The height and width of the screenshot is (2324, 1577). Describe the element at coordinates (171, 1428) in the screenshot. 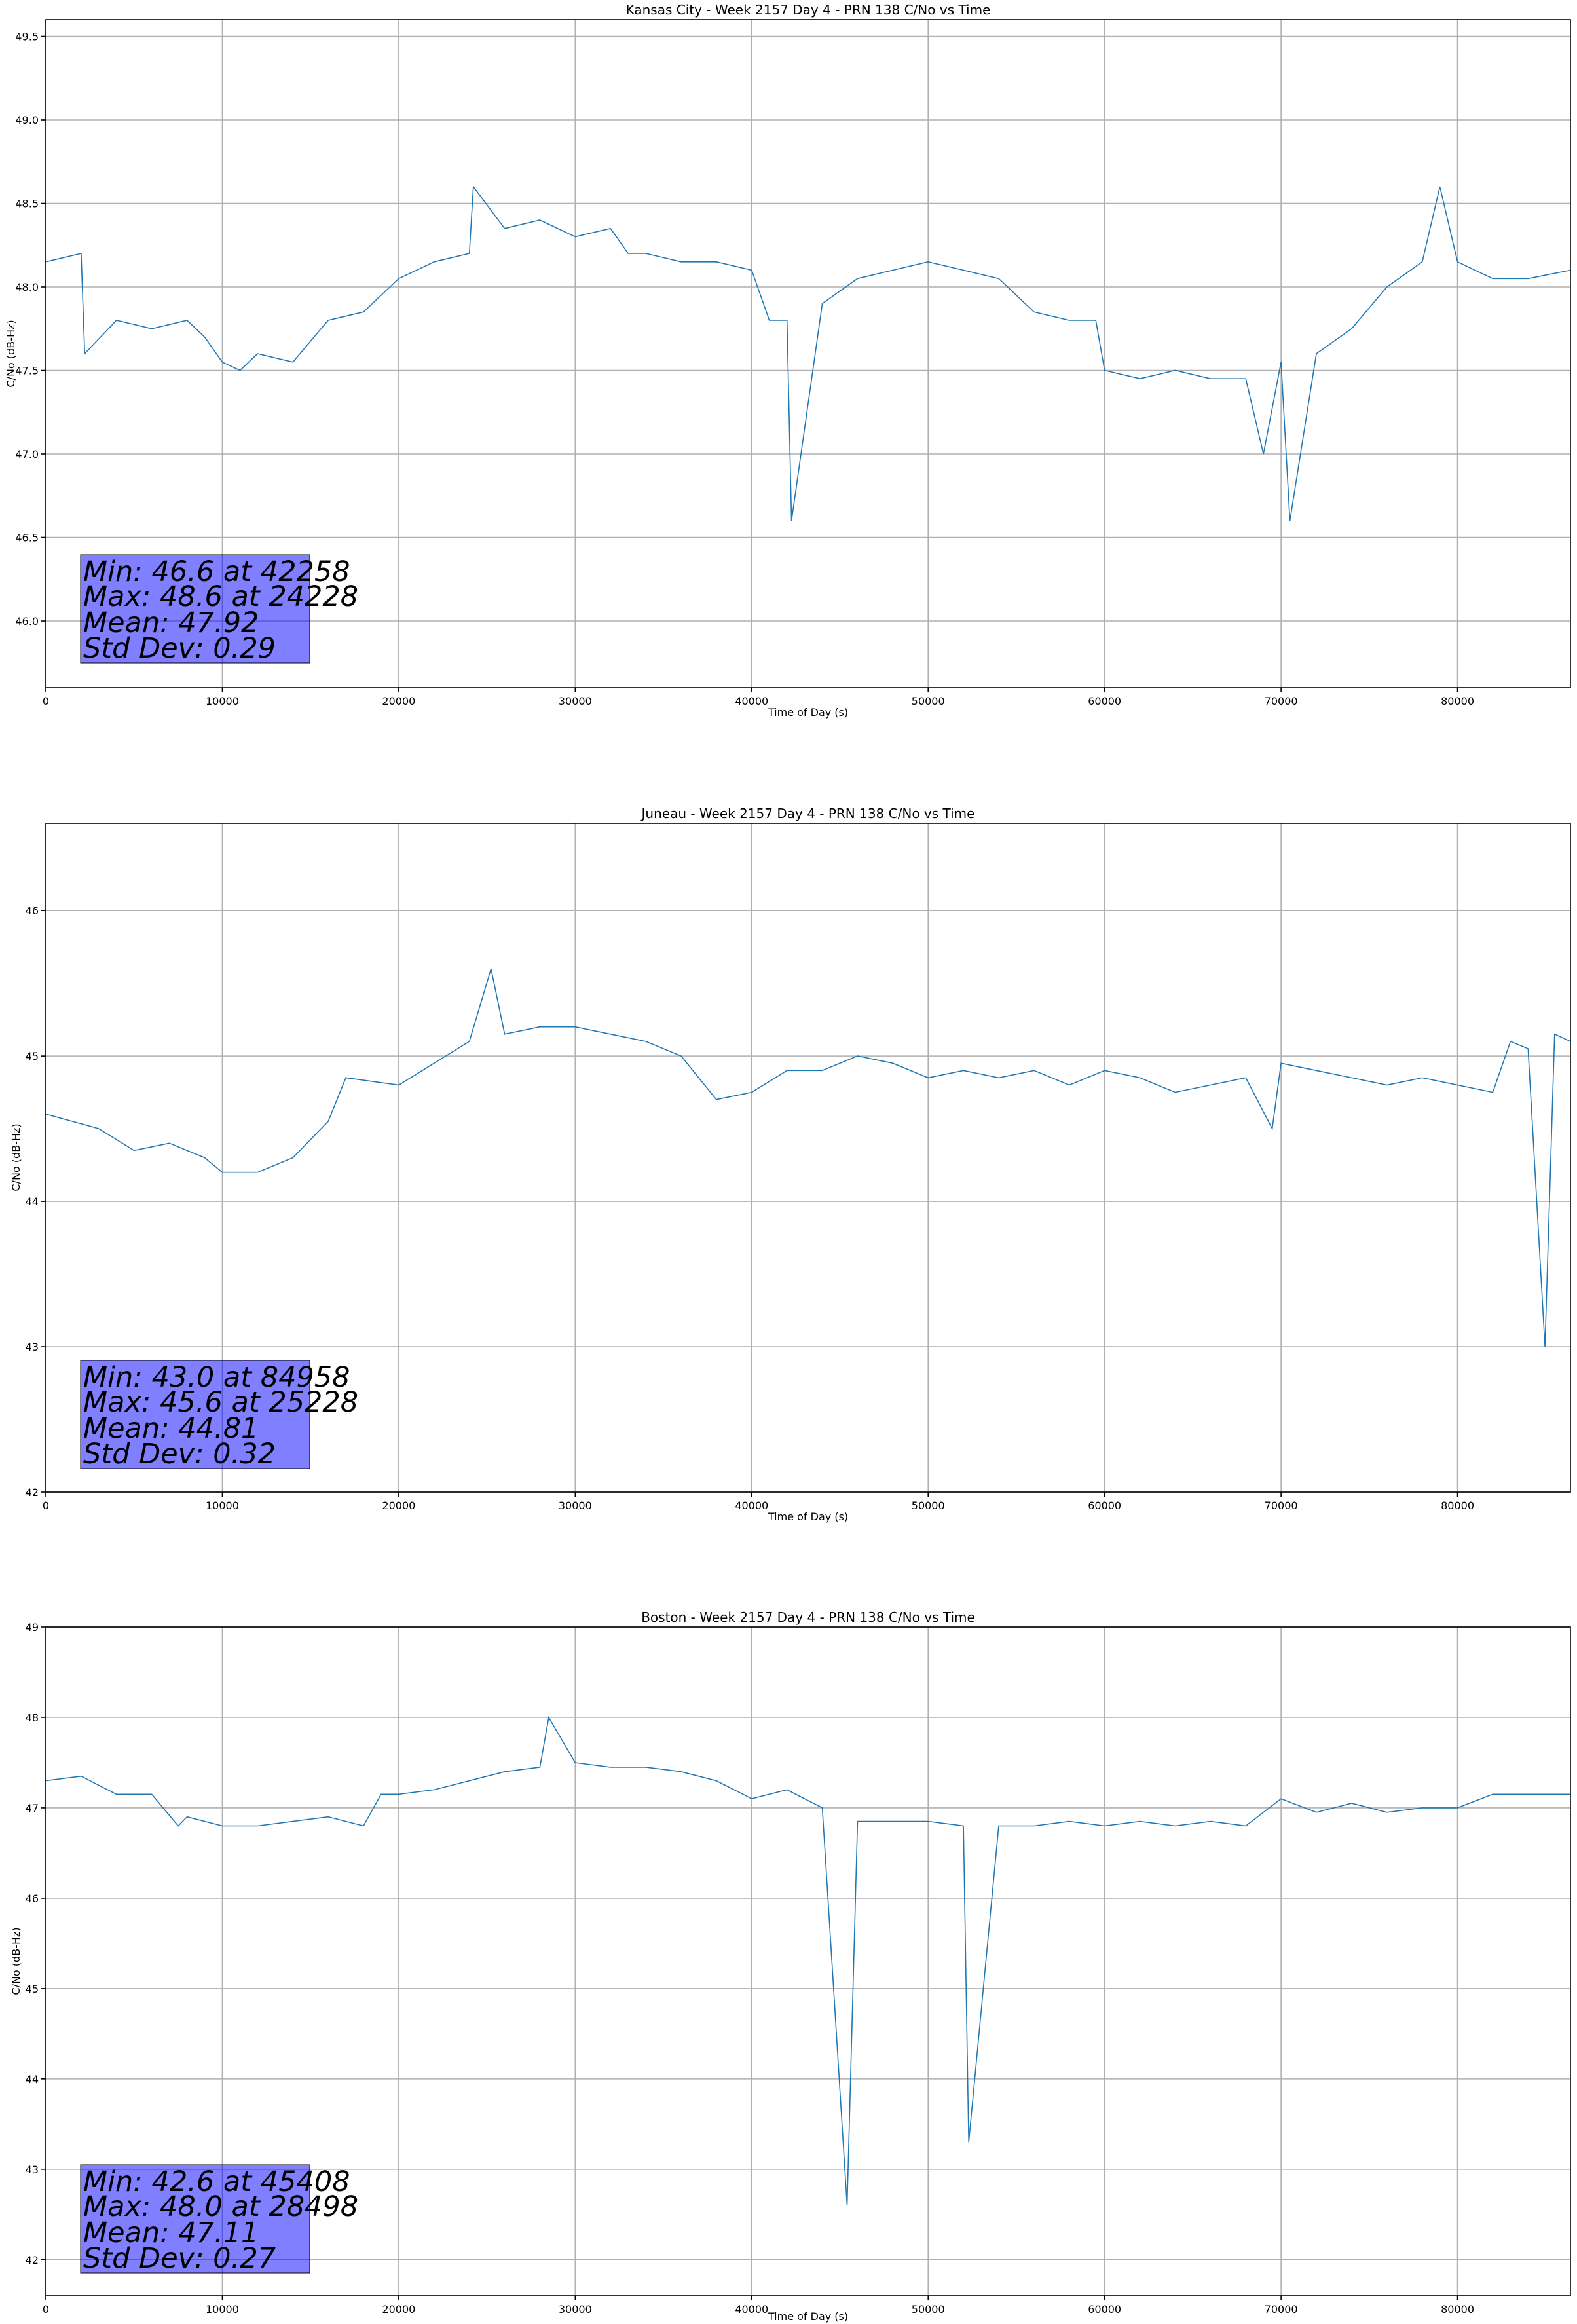

I see `stats-mean: Mean: 44.81` at that location.